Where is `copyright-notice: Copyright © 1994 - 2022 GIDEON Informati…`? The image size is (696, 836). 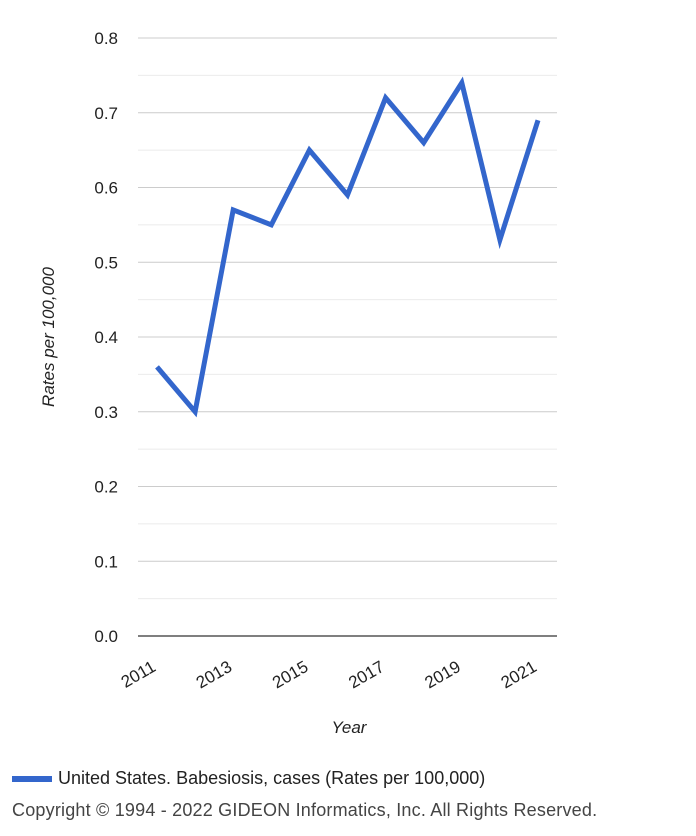
copyright-notice: Copyright © 1994 - 2022 GIDEON Informati… is located at coordinates (305, 810).